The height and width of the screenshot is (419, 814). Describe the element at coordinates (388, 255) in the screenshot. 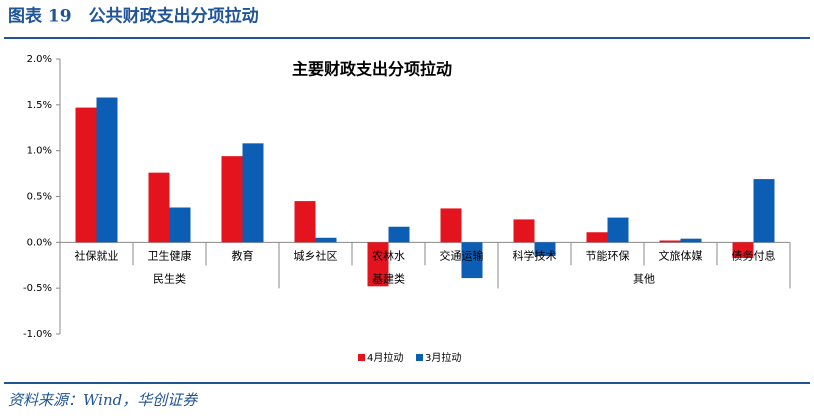

I see `x-tick-label: 农林水` at that location.